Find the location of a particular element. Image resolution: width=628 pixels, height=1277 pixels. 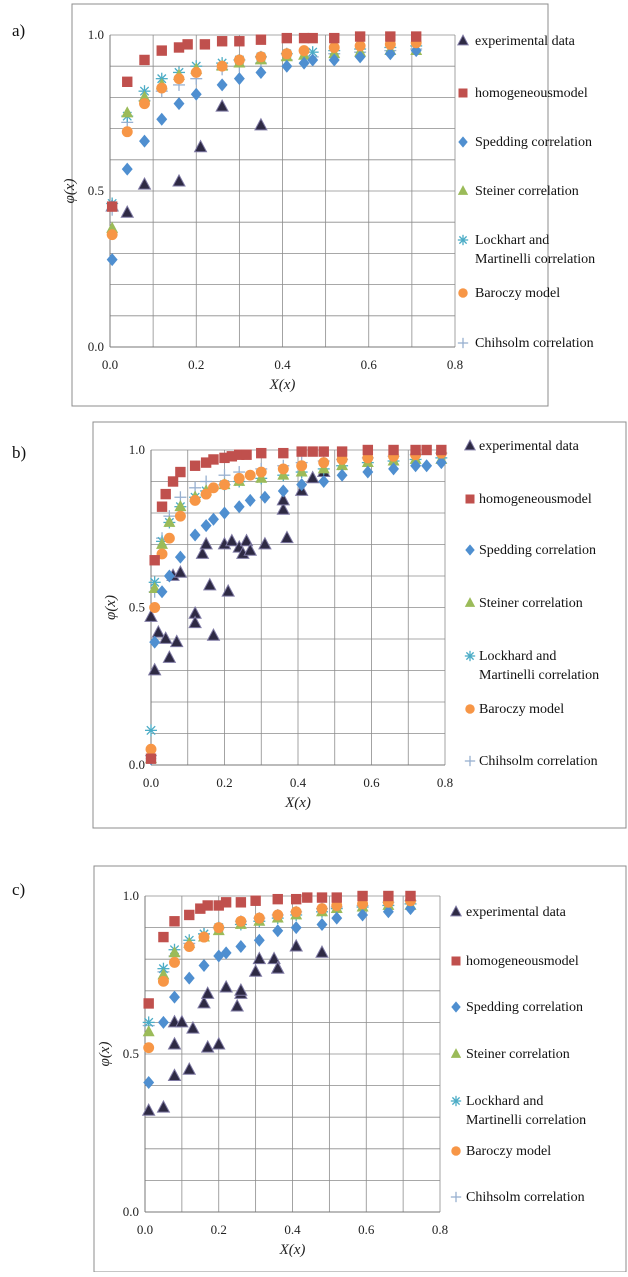

legend-label: Baroczy model is located at coordinates (508, 1151).